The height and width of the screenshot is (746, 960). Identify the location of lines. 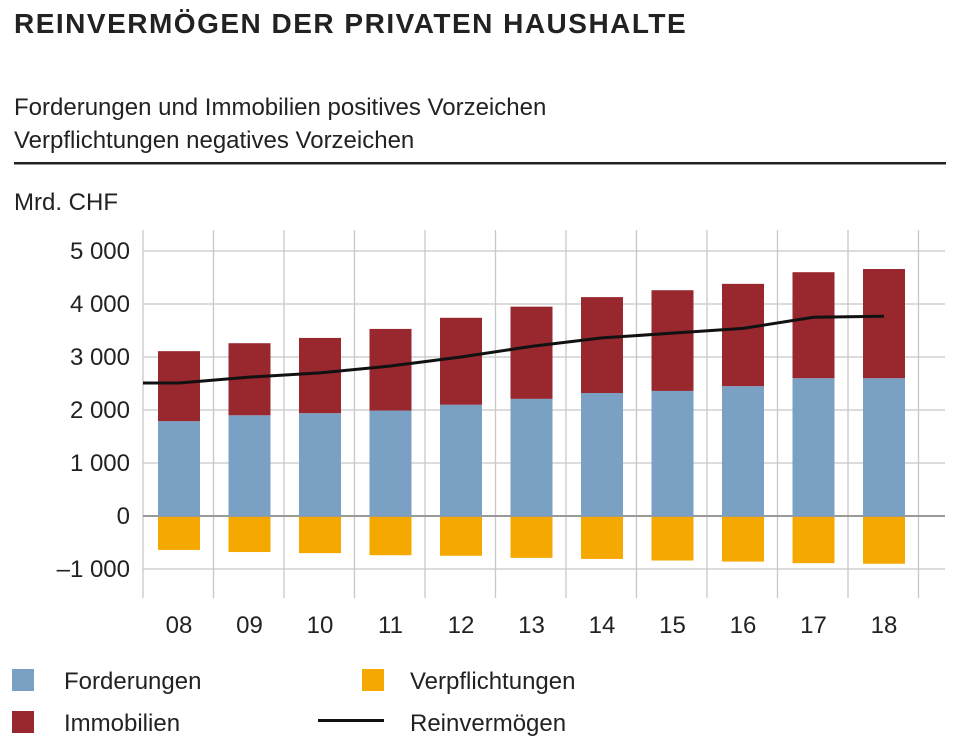
(514, 349).